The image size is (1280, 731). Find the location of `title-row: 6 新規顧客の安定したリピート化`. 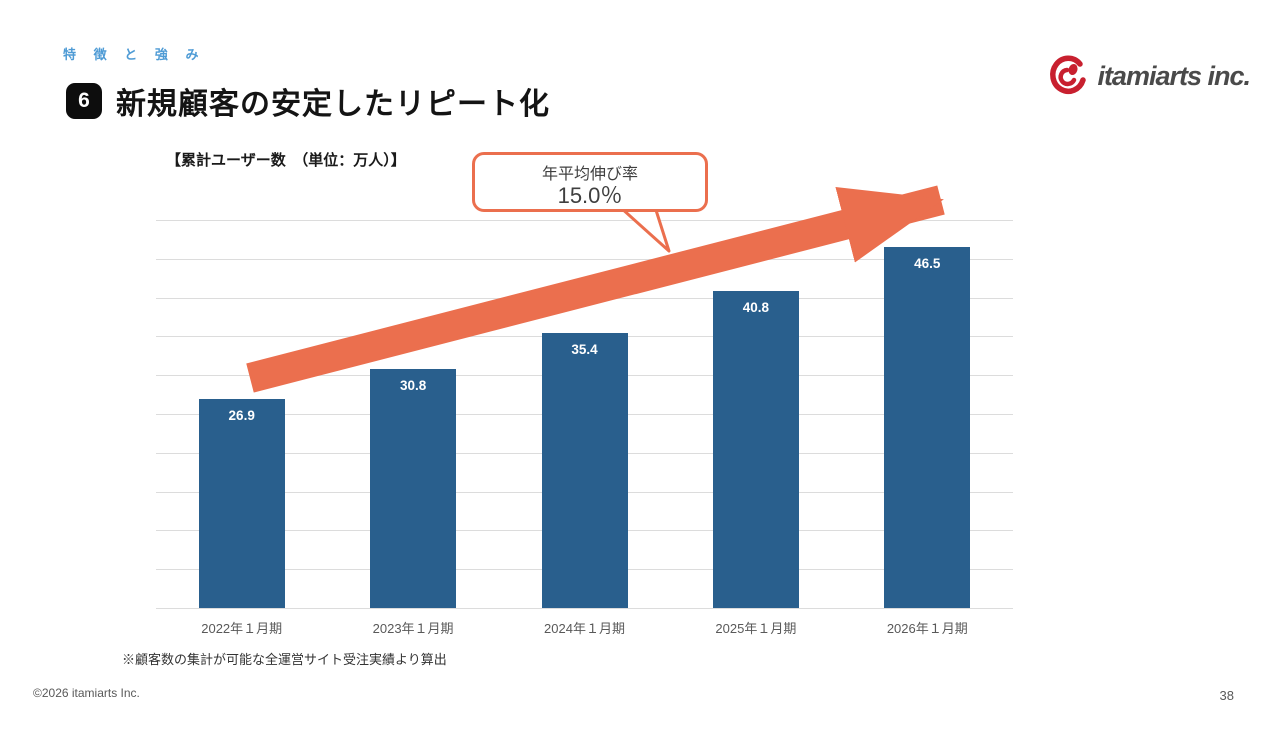

title-row: 6 新規顧客の安定したリピート化 is located at coordinates (308, 101).